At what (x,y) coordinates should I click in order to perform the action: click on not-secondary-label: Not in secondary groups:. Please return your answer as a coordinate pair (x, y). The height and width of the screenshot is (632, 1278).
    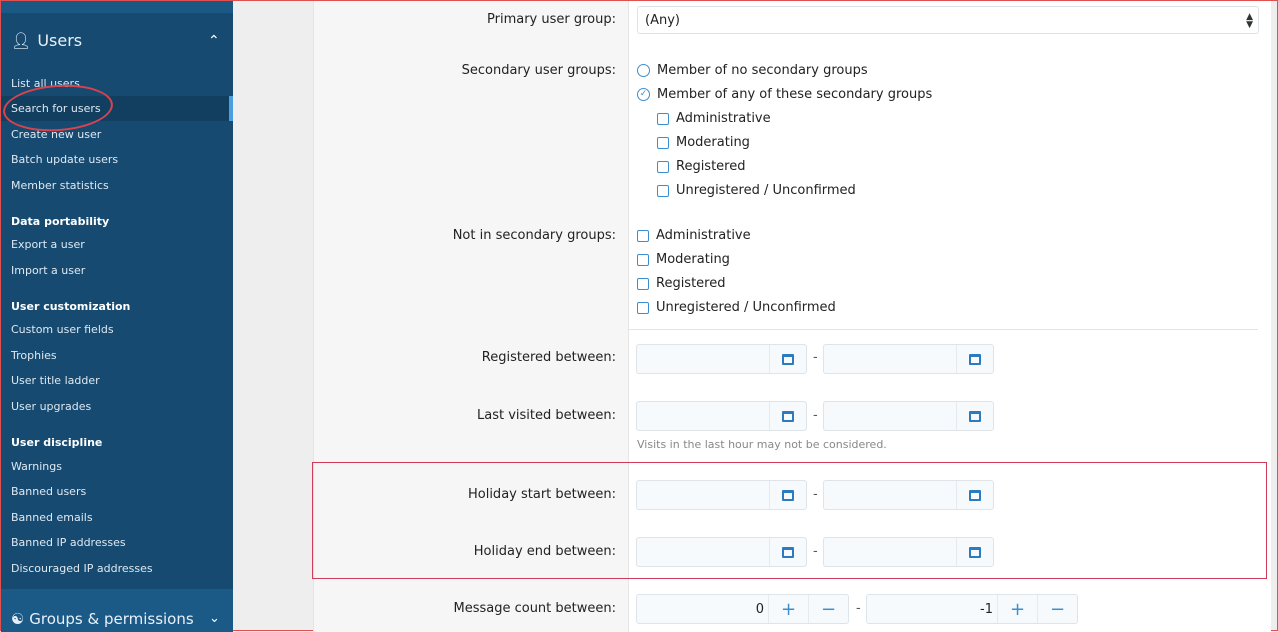
    Looking at the image, I should click on (534, 235).